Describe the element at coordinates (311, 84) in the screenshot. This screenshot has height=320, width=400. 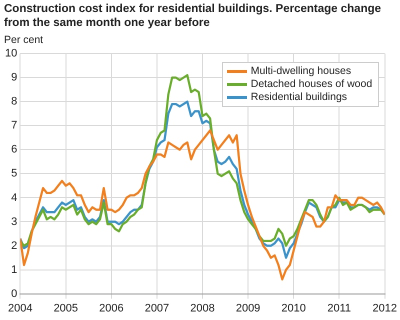
I see `legend-label: Detached houses of wood` at that location.